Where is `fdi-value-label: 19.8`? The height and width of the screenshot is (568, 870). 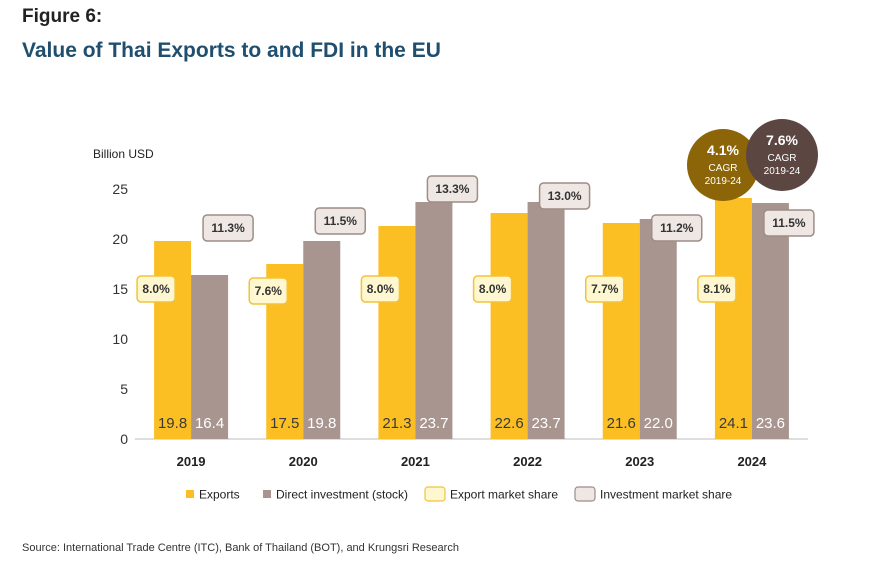 fdi-value-label: 19.8 is located at coordinates (321, 423).